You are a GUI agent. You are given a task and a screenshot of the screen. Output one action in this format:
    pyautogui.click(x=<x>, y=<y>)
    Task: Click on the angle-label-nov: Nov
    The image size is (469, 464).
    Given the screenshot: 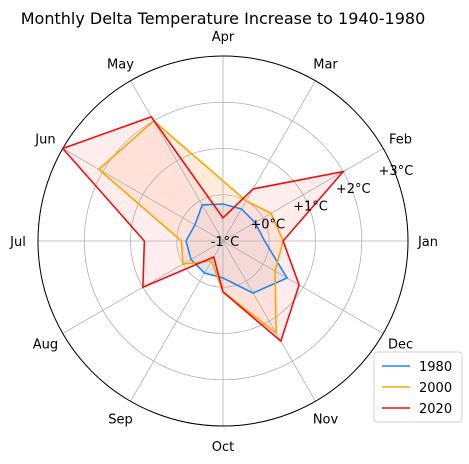 What is the action you would take?
    pyautogui.click(x=326, y=420)
    